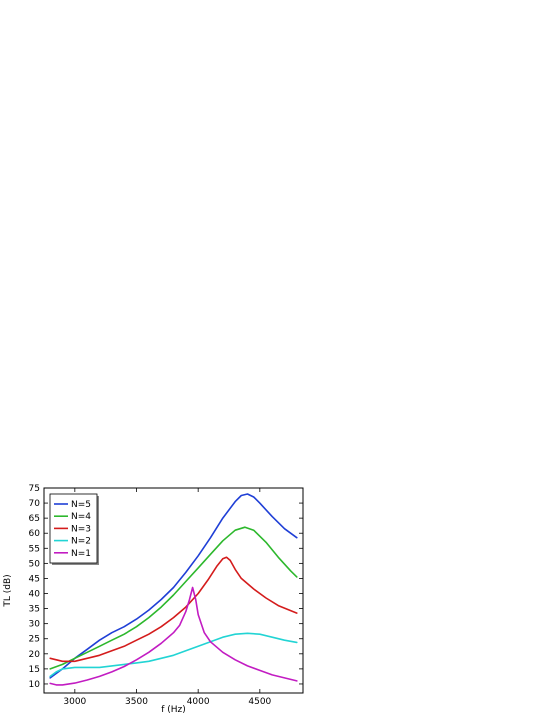 This screenshot has height=715, width=553. Describe the element at coordinates (35, 595) in the screenshot. I see `y-tick-label: 40` at that location.